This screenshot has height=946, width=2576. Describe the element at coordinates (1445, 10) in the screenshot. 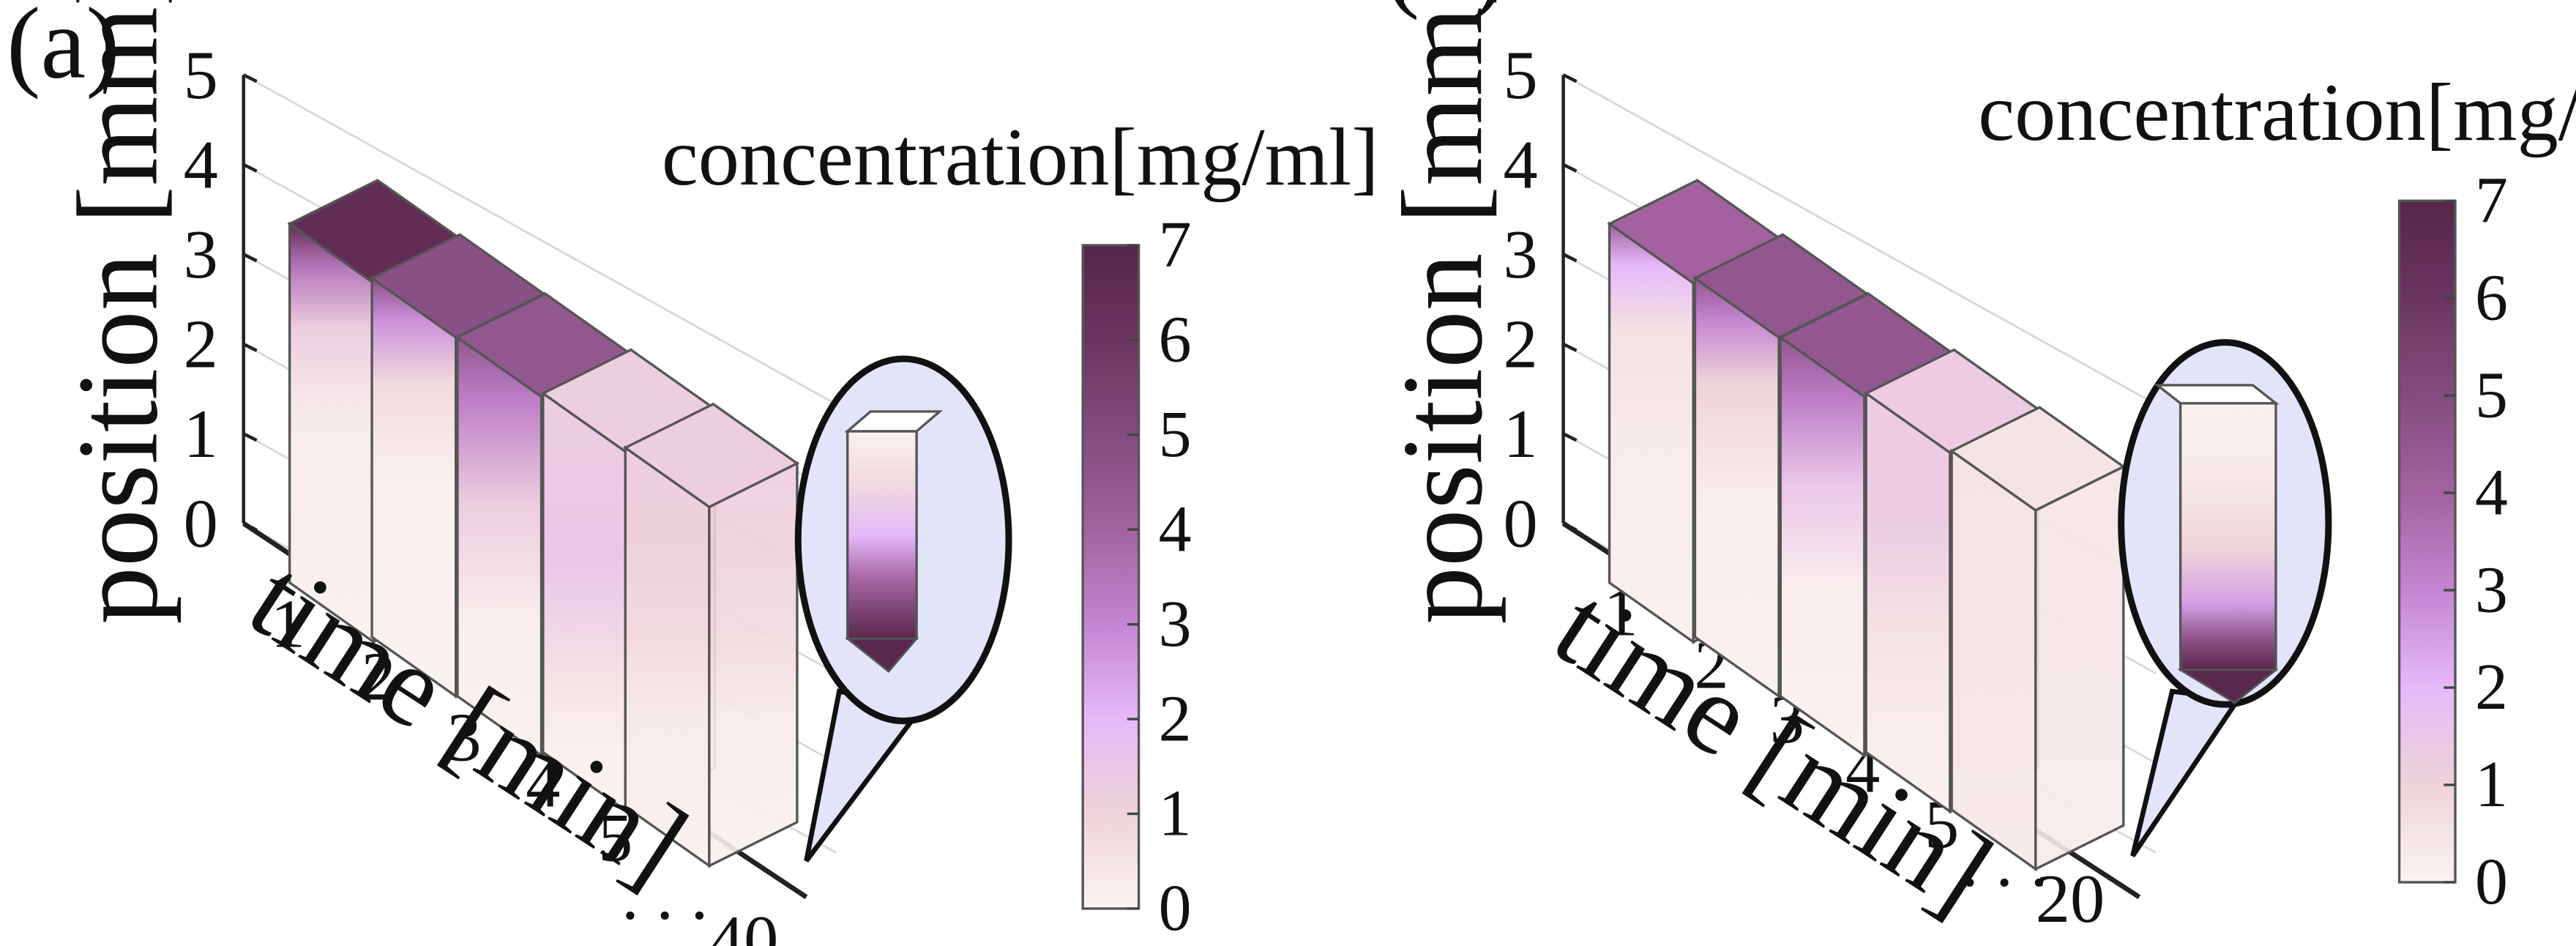

I see `panel-label: (b)` at that location.